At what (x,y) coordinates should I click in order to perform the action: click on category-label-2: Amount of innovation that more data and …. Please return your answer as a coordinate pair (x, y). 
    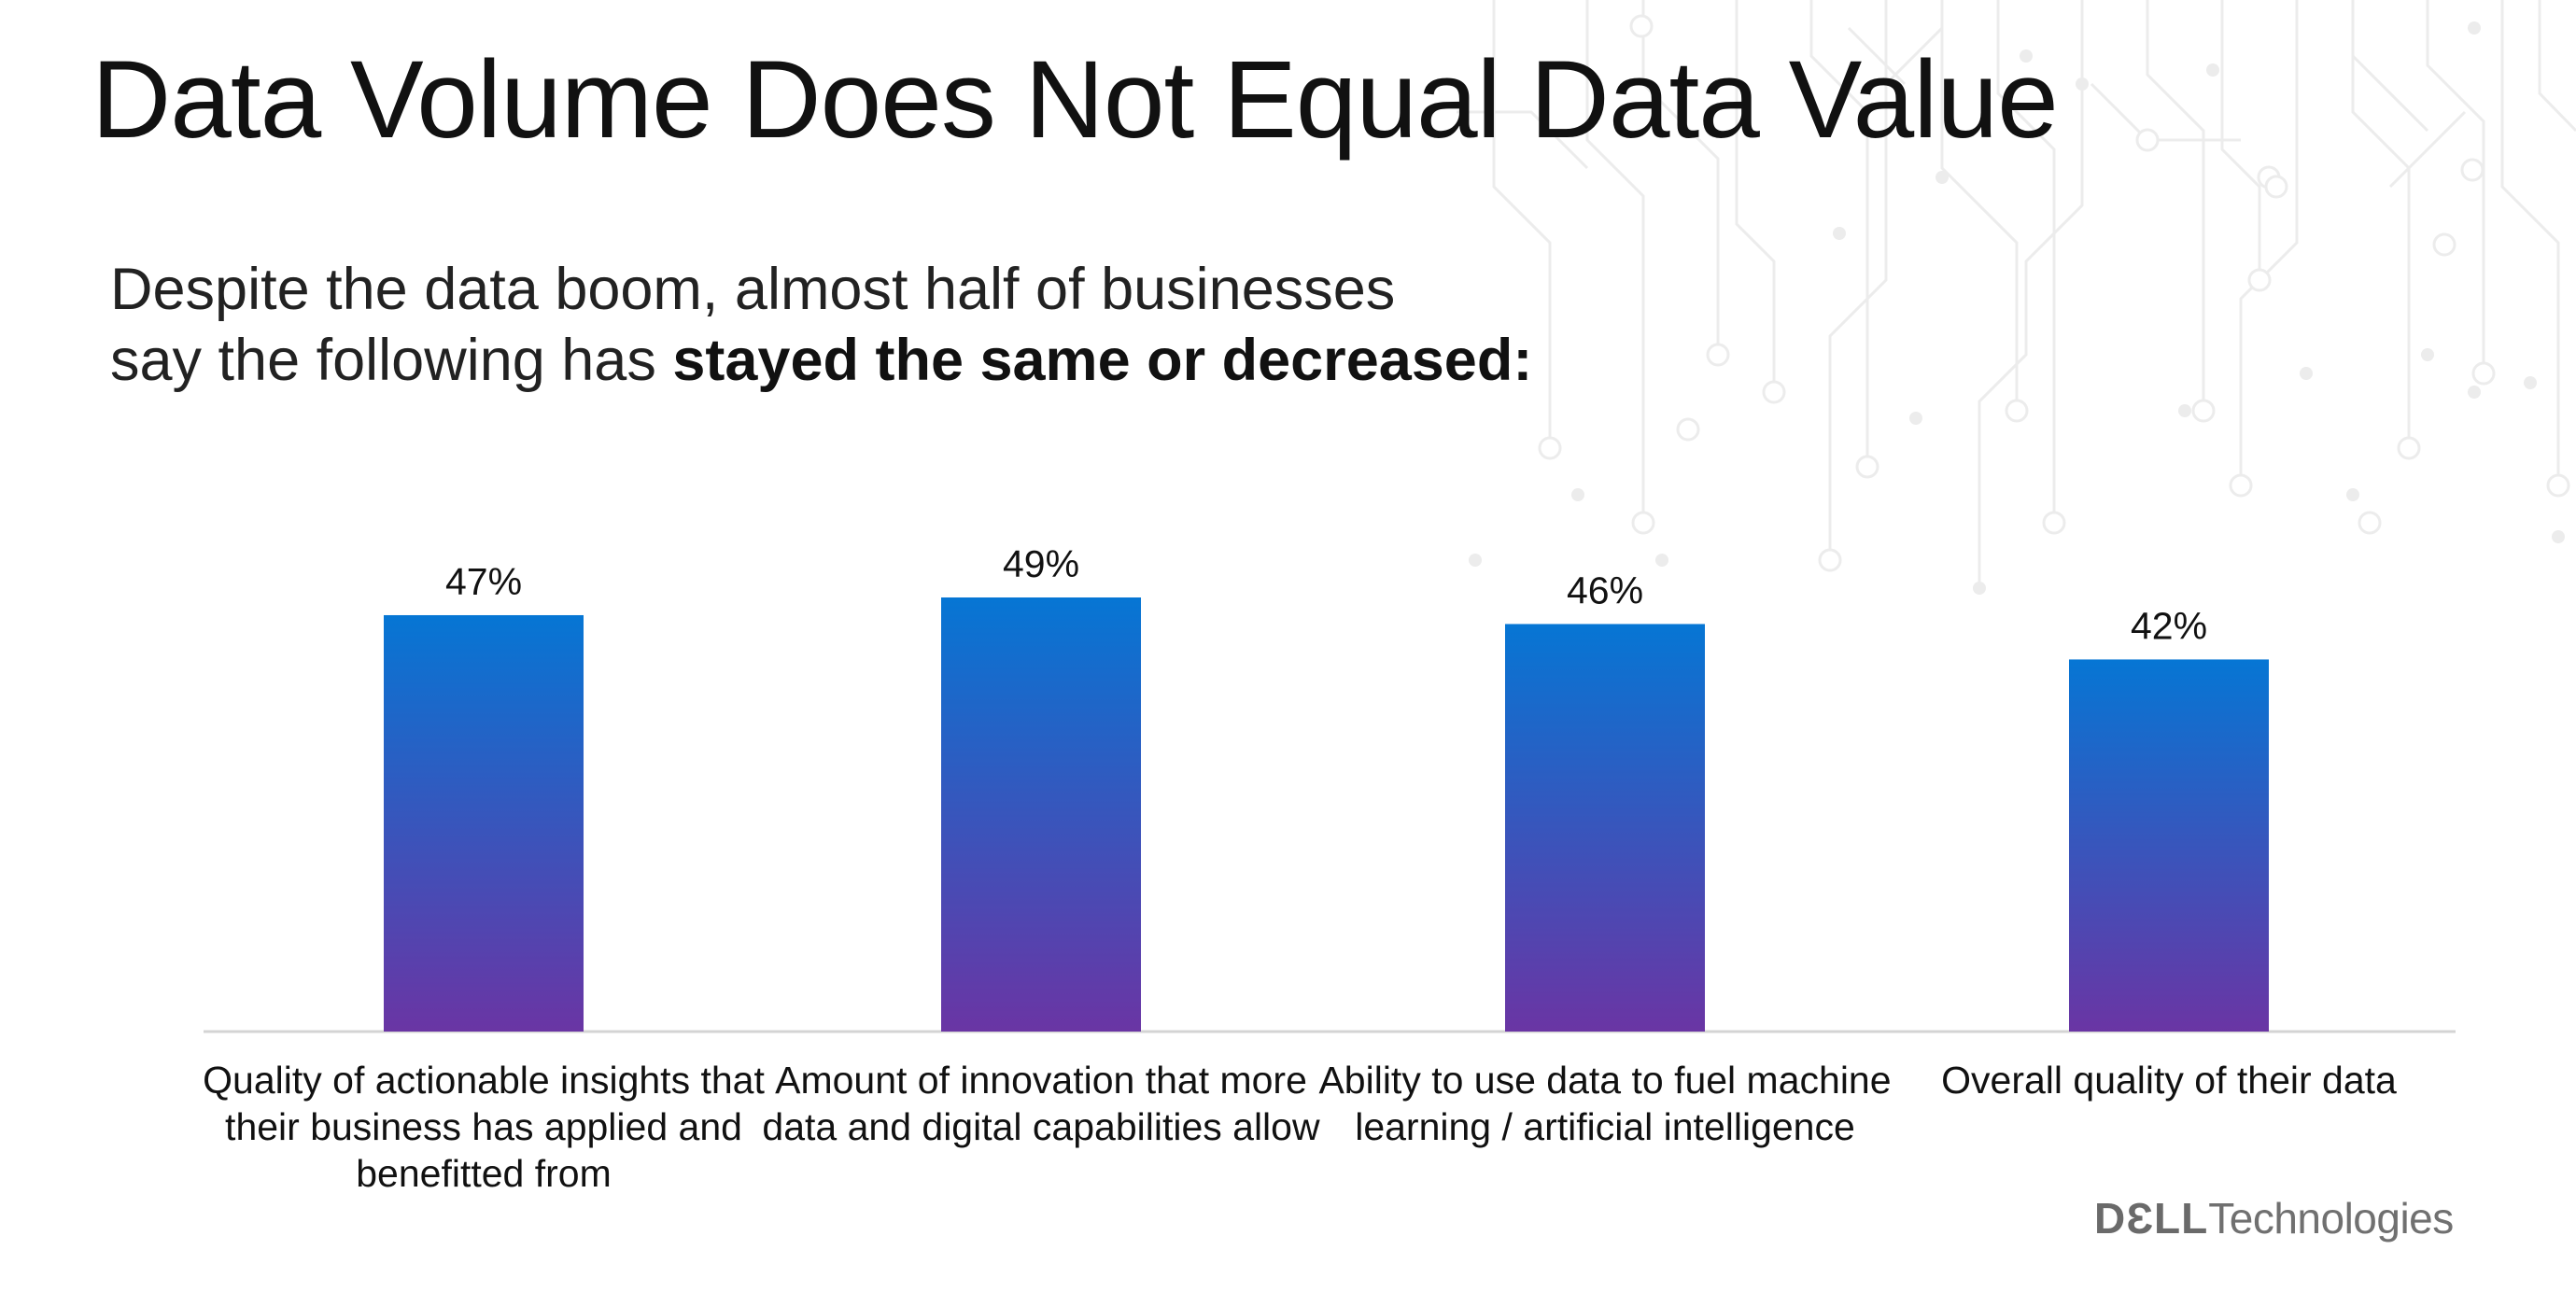
    Looking at the image, I should click on (1041, 1103).